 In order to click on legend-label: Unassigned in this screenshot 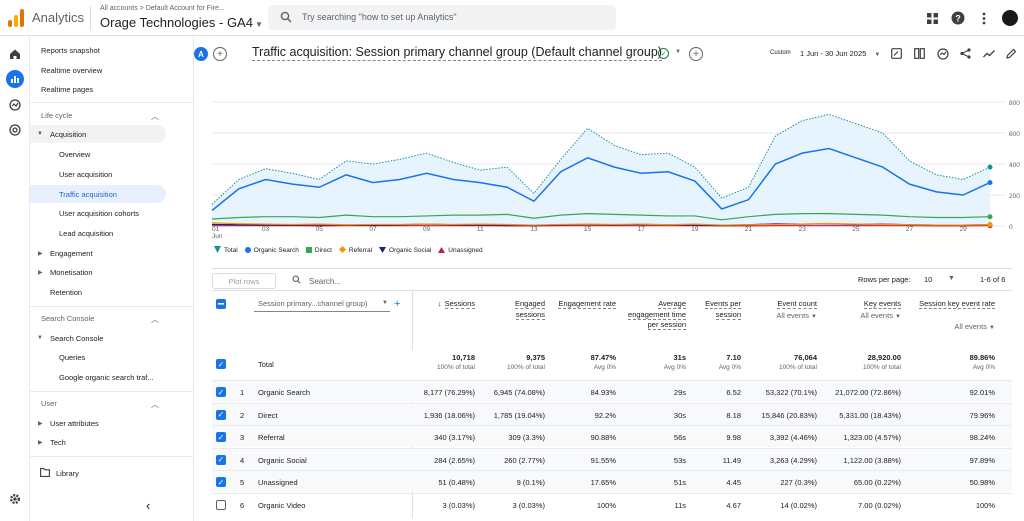, I will do `click(465, 250)`.